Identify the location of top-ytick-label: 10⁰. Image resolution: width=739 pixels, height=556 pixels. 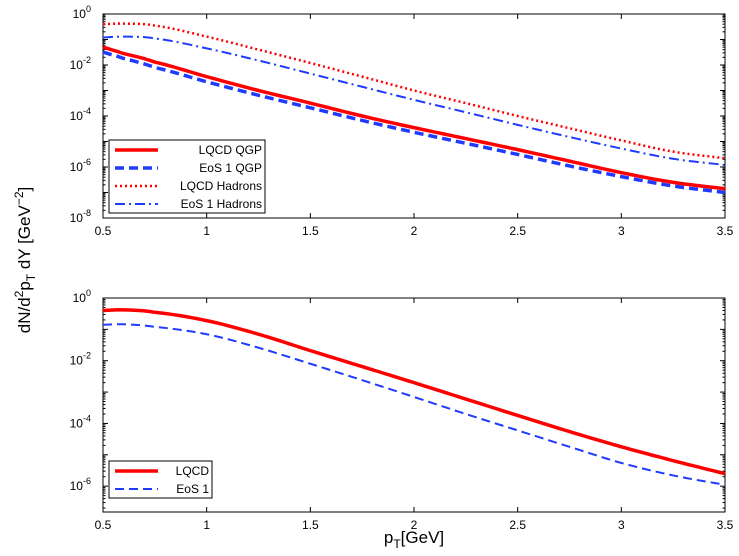
(82, 12).